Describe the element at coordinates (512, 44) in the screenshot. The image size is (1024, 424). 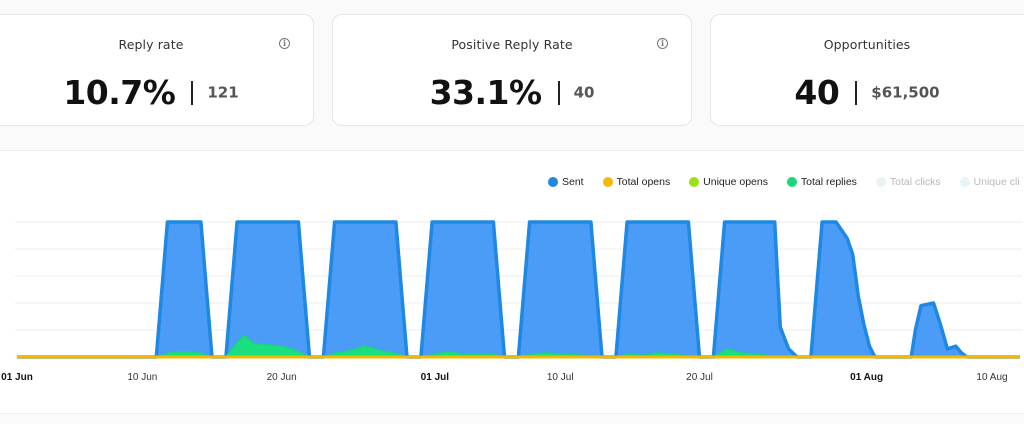
I see `card-label: Positive Reply Rate` at that location.